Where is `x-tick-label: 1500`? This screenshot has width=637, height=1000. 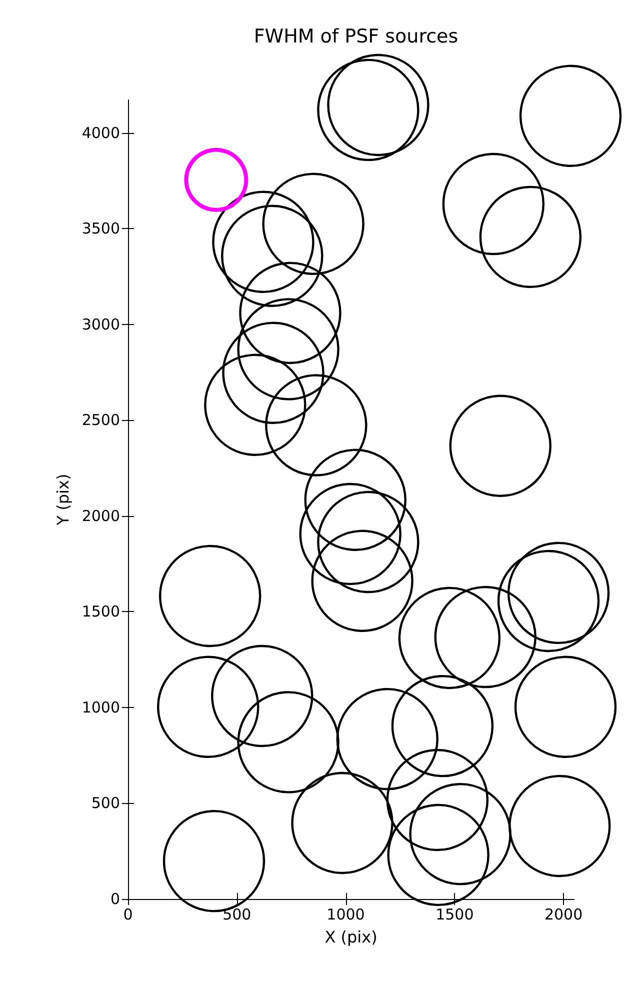
x-tick-label: 1500 is located at coordinates (455, 915).